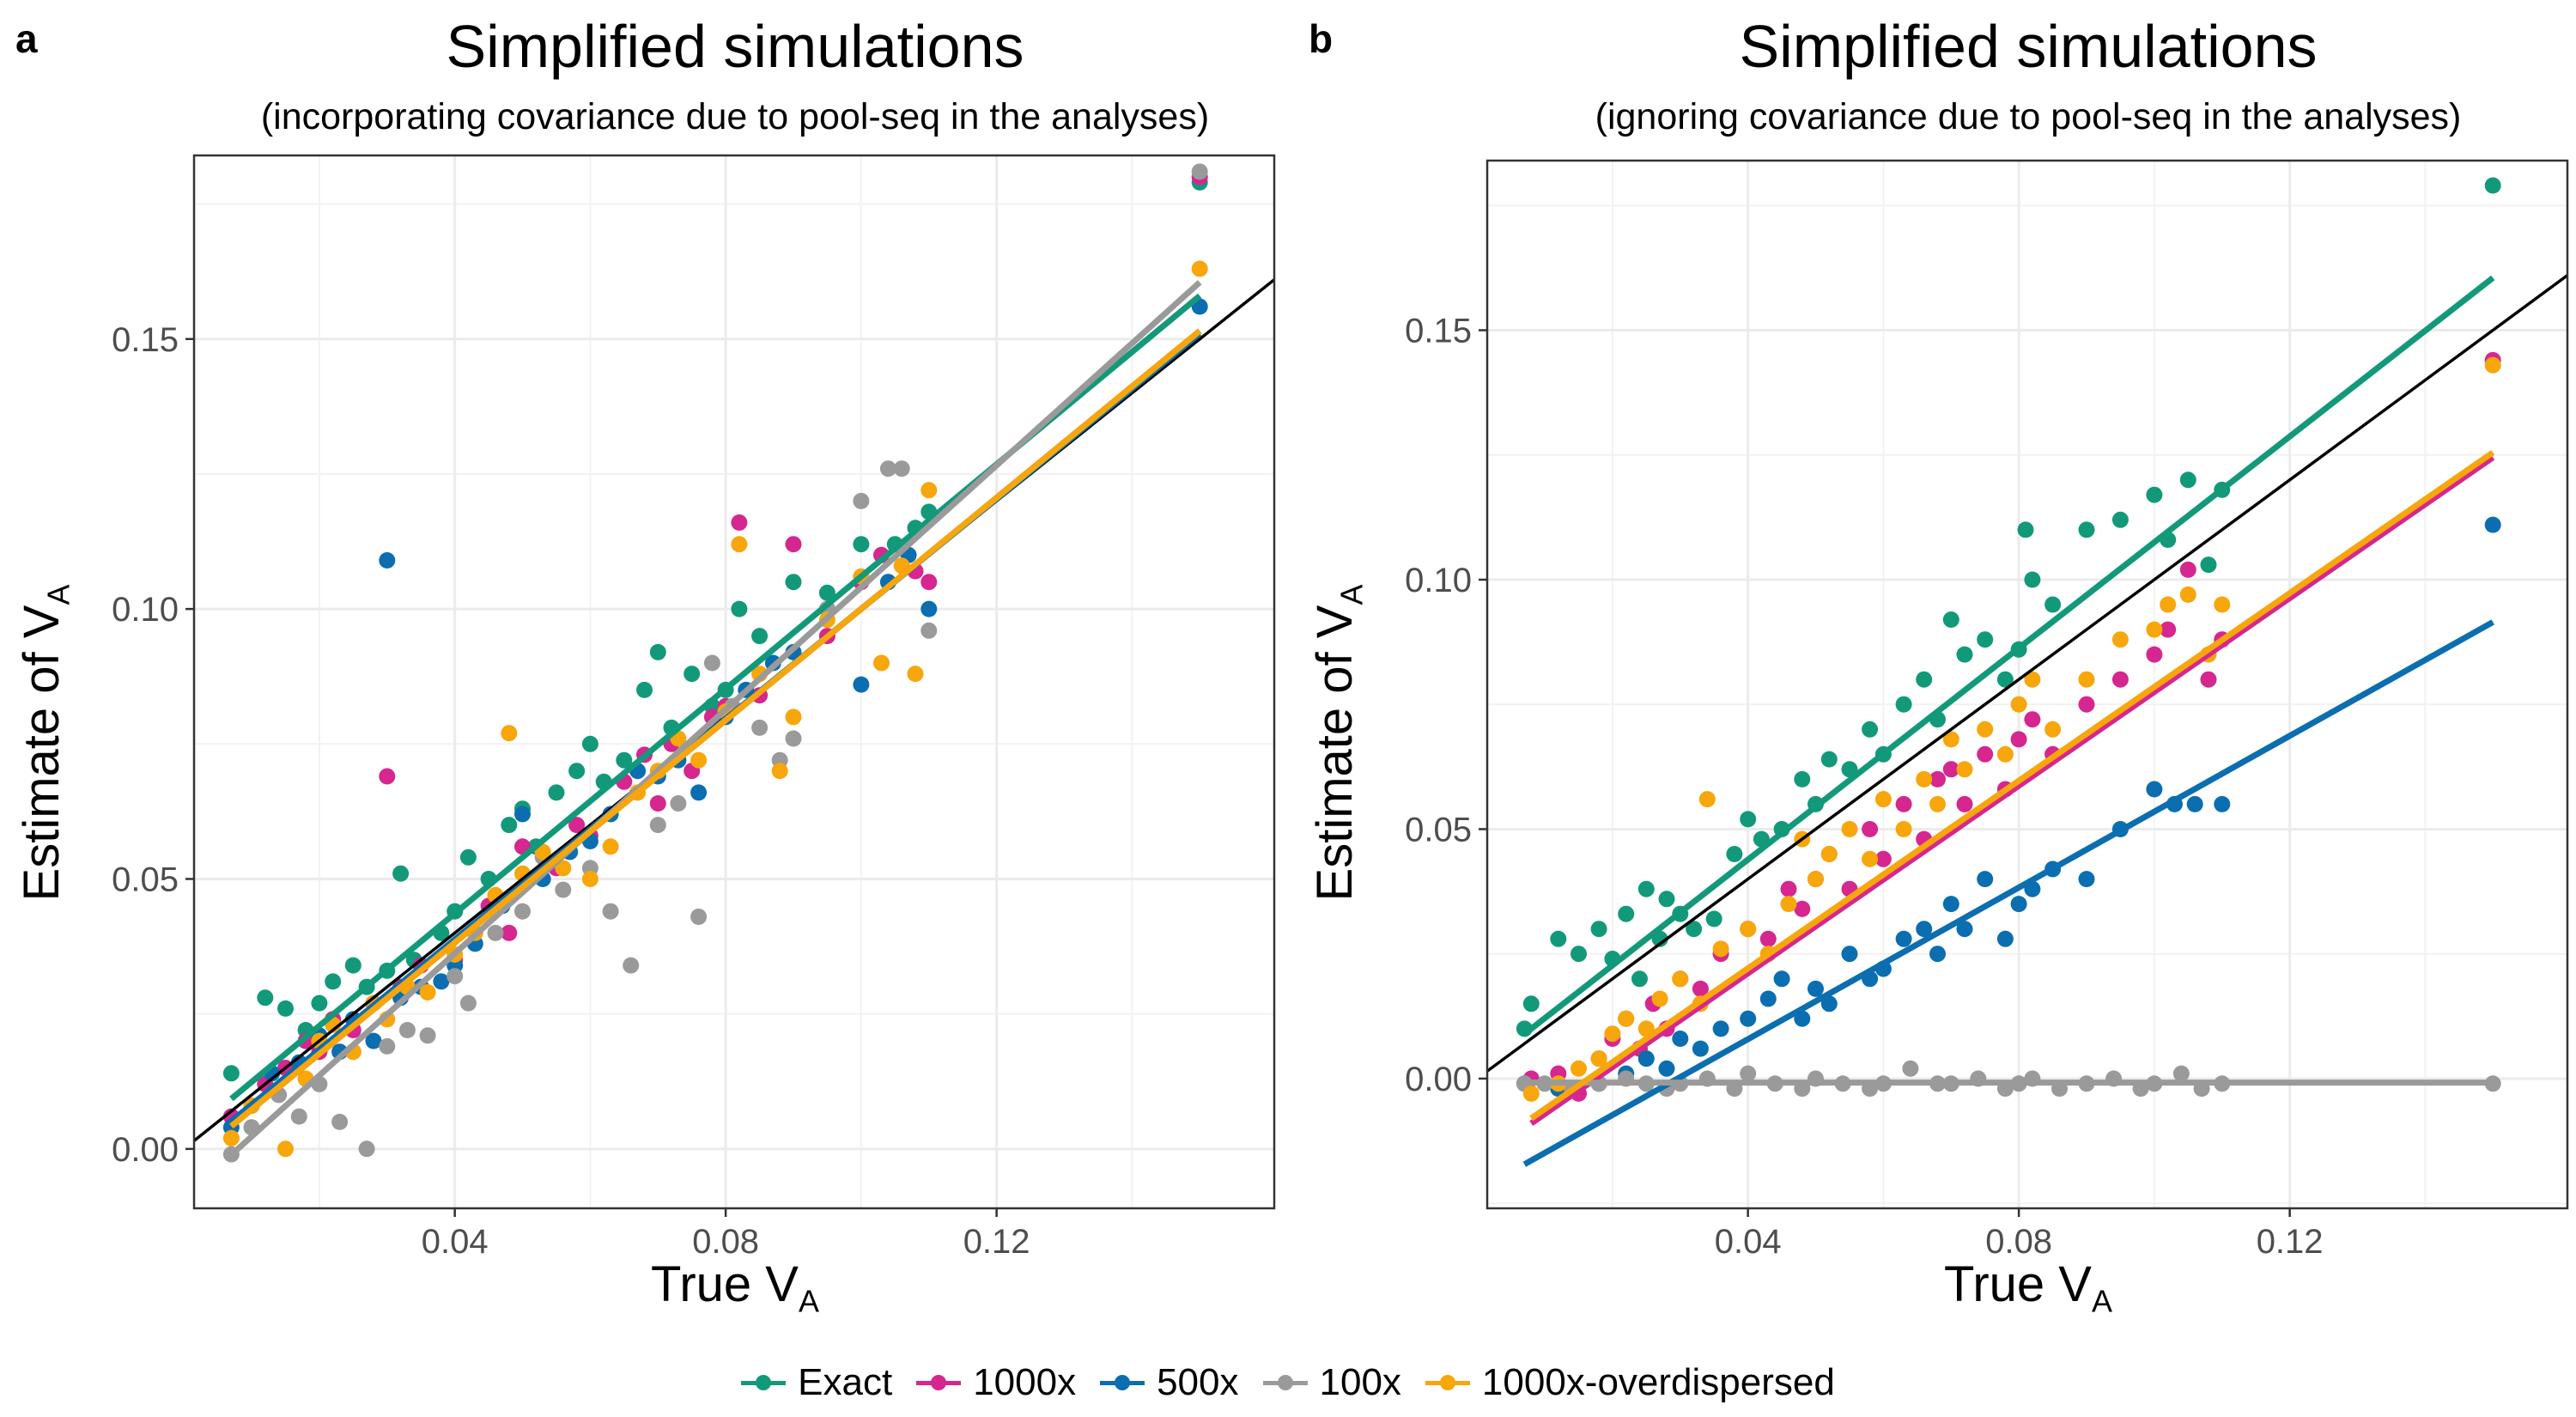 Image resolution: width=2576 pixels, height=1417 pixels. What do you see at coordinates (27, 38) in the screenshot?
I see `panel-a-letter: a` at bounding box center [27, 38].